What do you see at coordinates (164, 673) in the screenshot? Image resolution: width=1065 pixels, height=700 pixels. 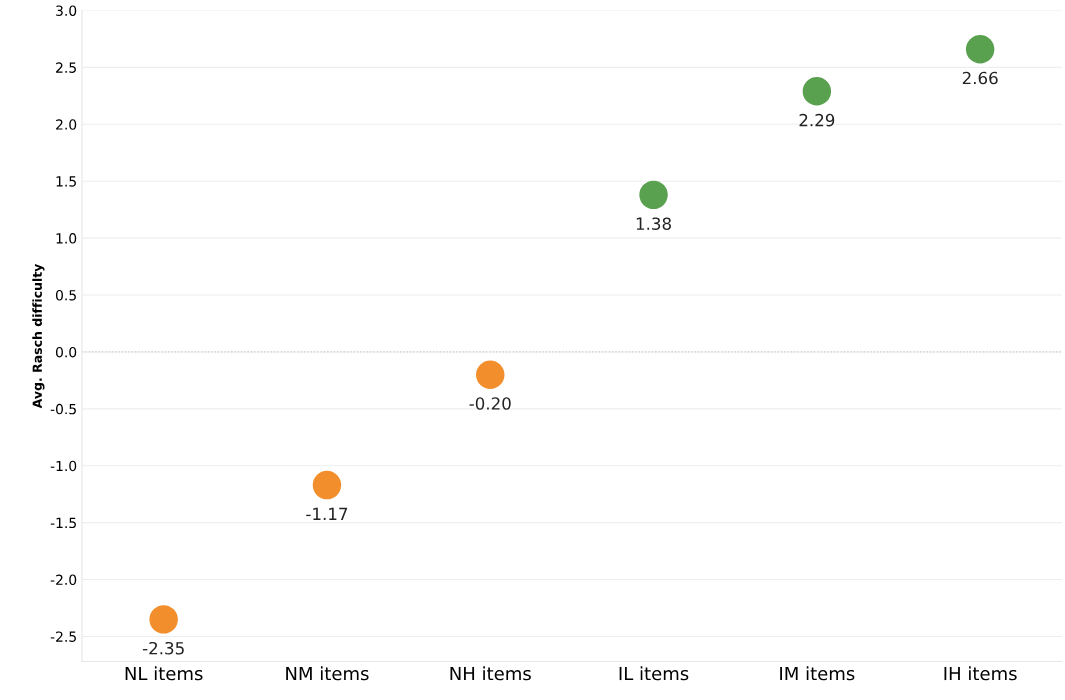 I see `x-tick-label: NL items` at bounding box center [164, 673].